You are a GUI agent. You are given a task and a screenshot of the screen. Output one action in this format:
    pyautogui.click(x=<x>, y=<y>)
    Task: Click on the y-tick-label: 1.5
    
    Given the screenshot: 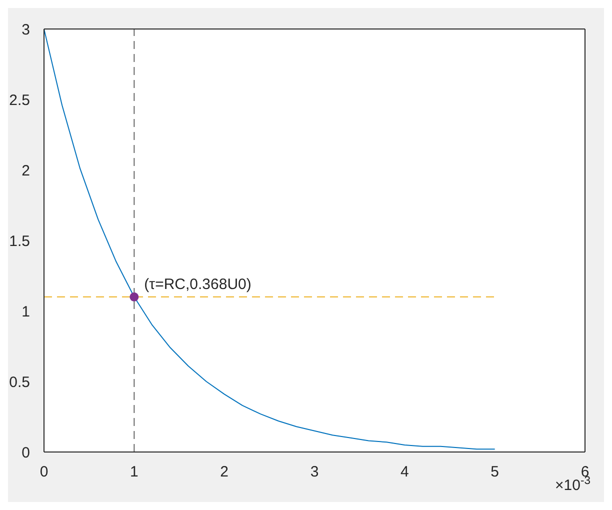 What is the action you would take?
    pyautogui.click(x=19, y=241)
    